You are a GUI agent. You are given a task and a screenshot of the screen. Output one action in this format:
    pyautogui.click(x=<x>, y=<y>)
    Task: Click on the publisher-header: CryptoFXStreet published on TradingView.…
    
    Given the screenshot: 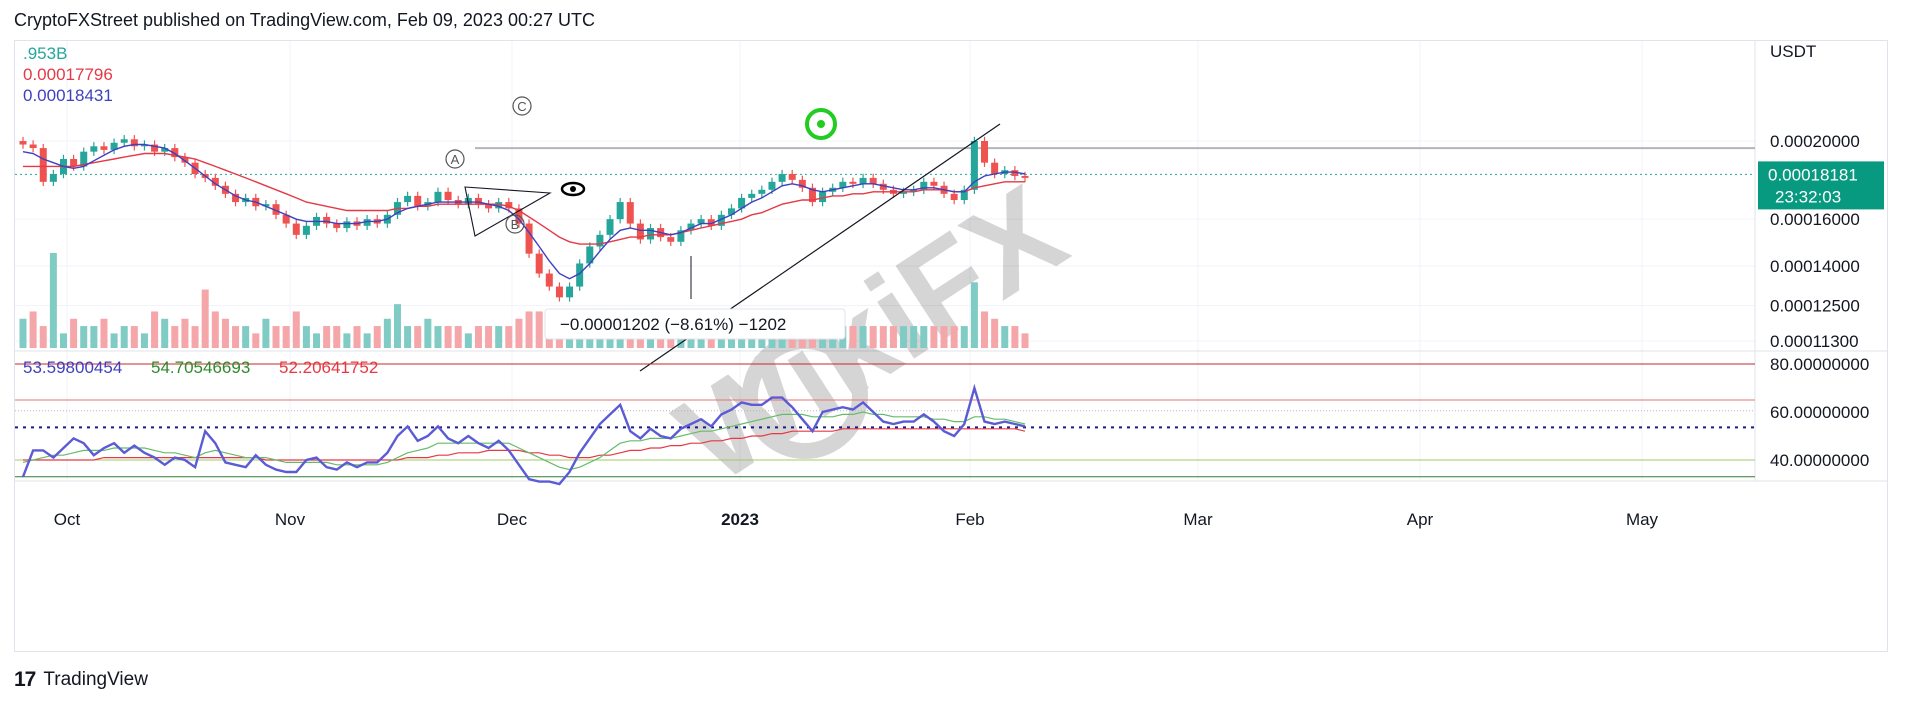 What is the action you would take?
    pyautogui.click(x=304, y=20)
    